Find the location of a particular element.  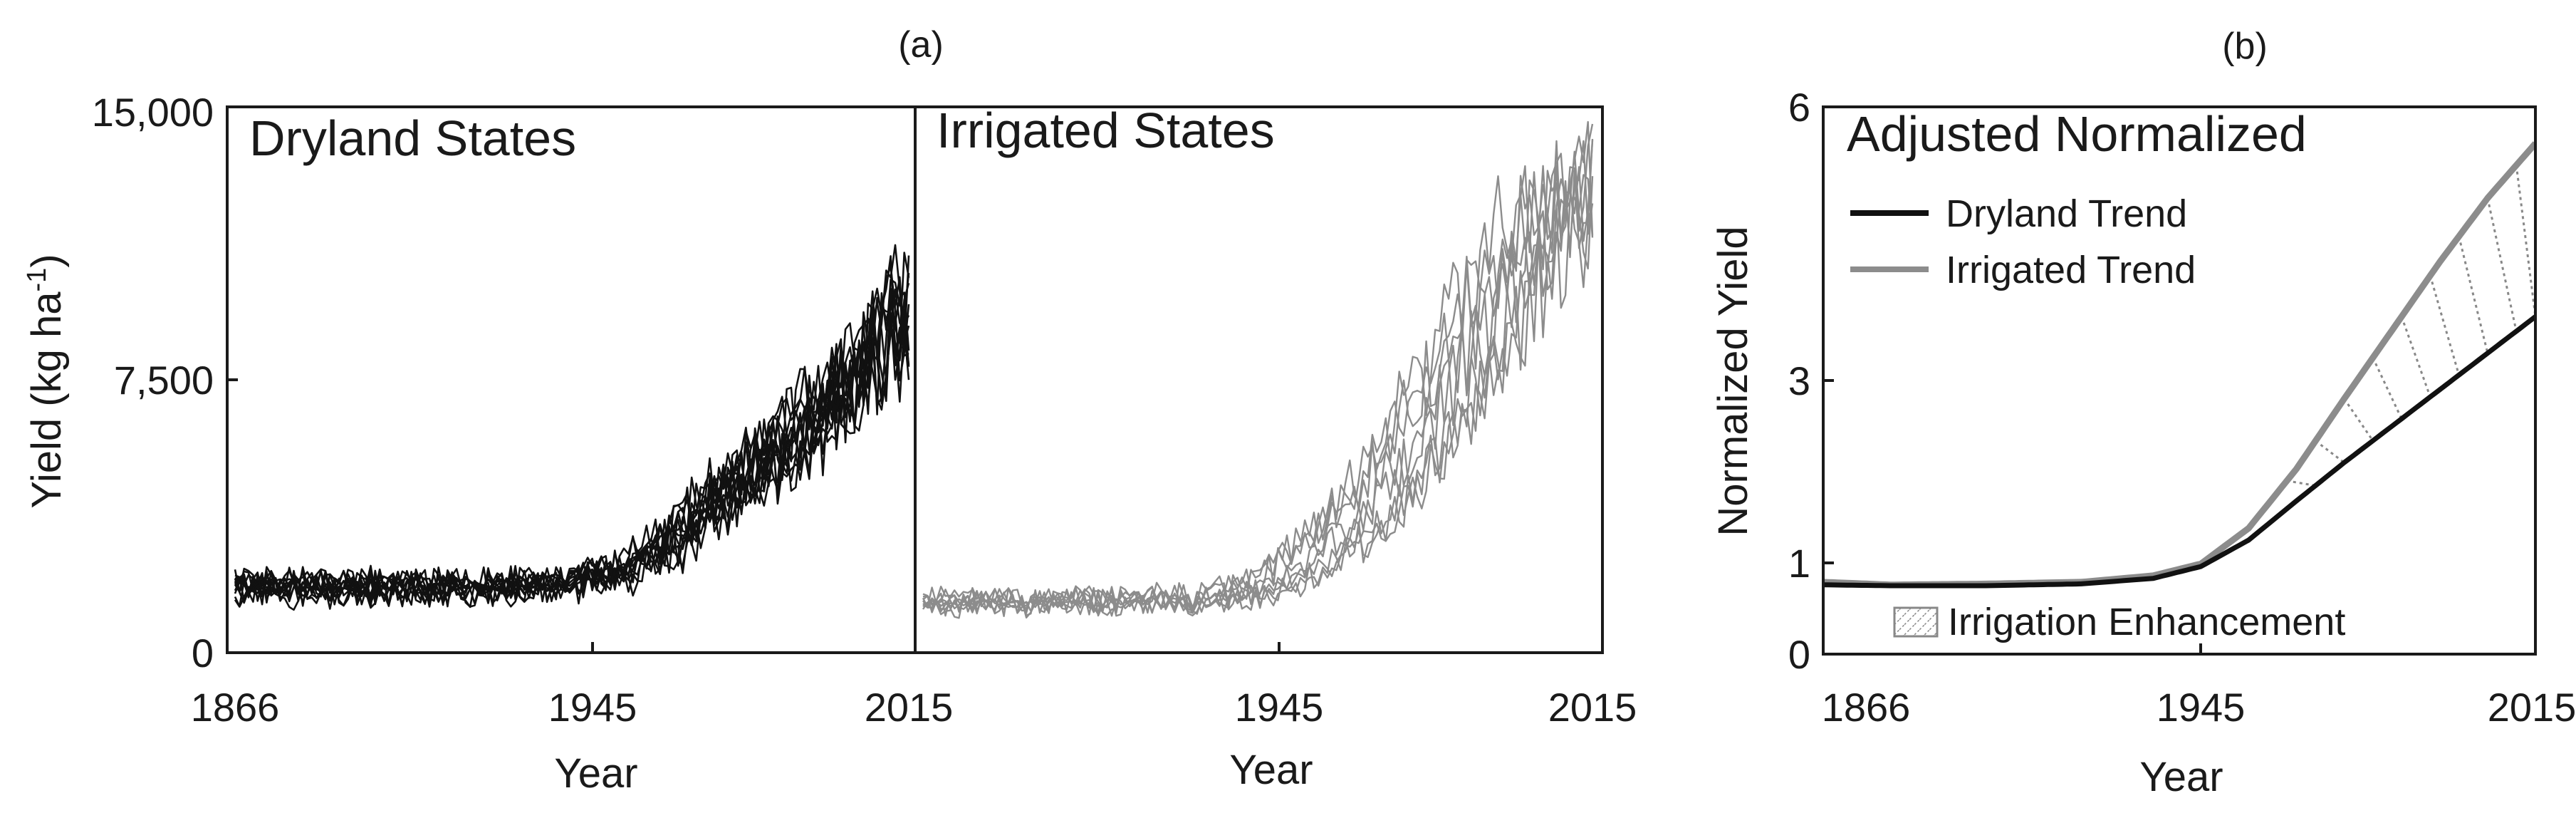

b-ytick-1: 1 is located at coordinates (1799, 563).